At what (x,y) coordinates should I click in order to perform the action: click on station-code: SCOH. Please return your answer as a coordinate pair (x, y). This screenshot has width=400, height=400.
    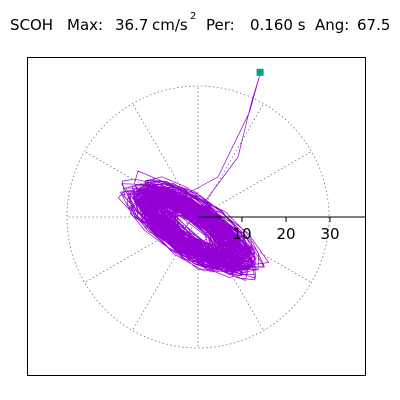
    Looking at the image, I should click on (32, 25).